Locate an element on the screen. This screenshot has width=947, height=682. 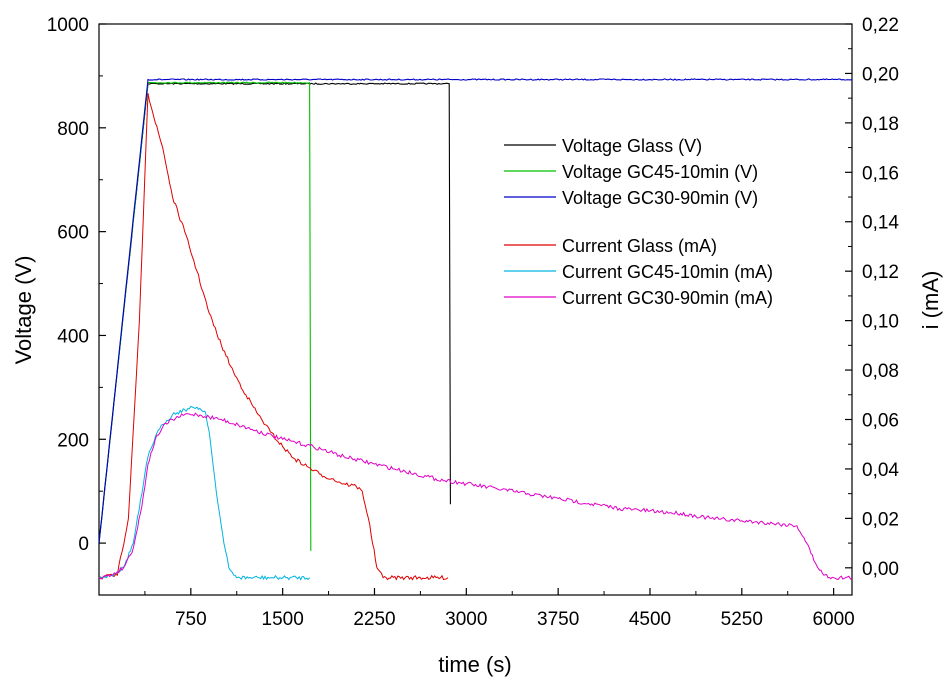
x-tick-label: 3750 is located at coordinates (558, 619).